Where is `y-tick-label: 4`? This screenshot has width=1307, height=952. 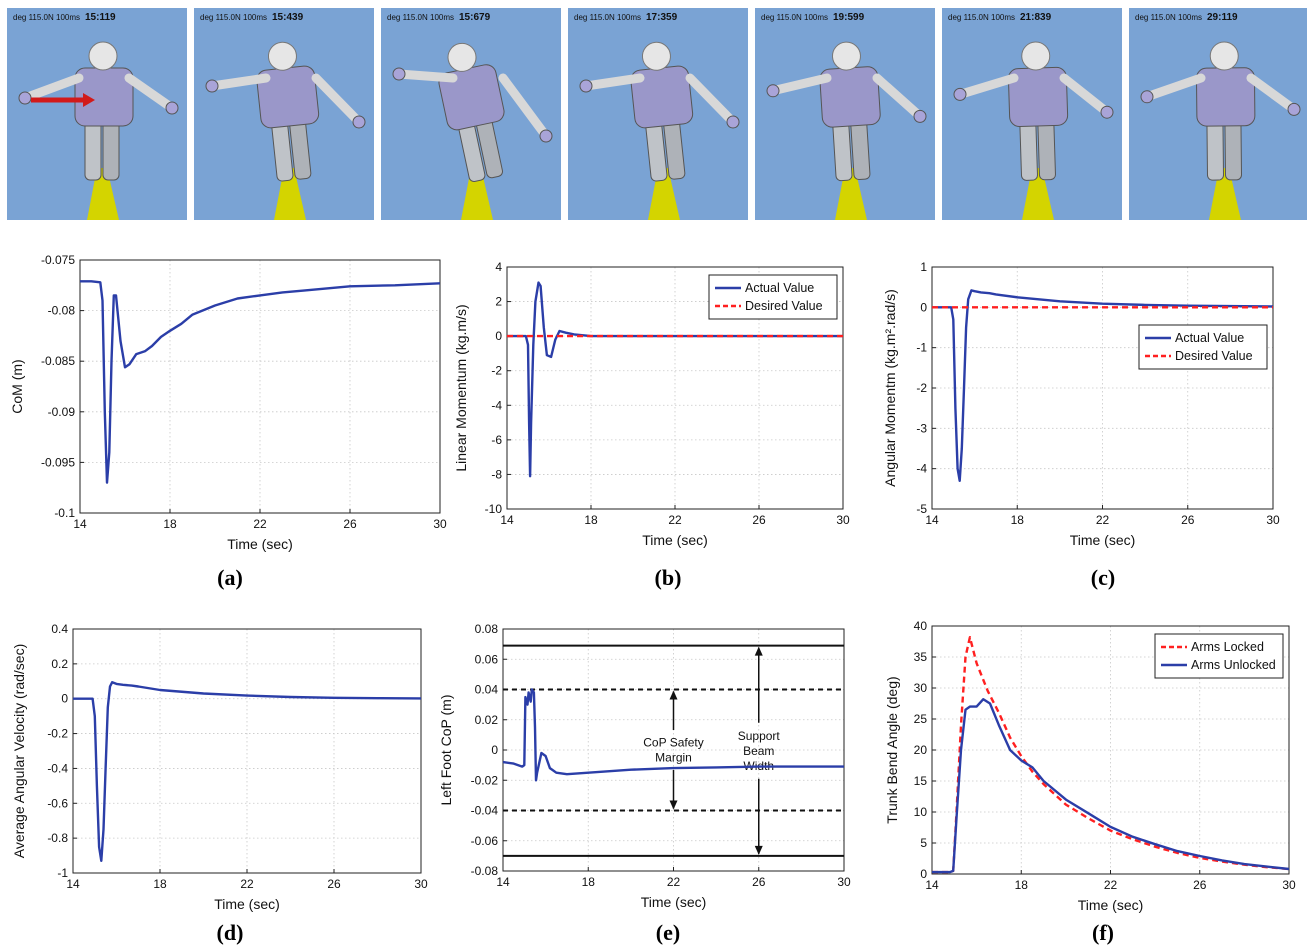
y-tick-label: 4 is located at coordinates (498, 267).